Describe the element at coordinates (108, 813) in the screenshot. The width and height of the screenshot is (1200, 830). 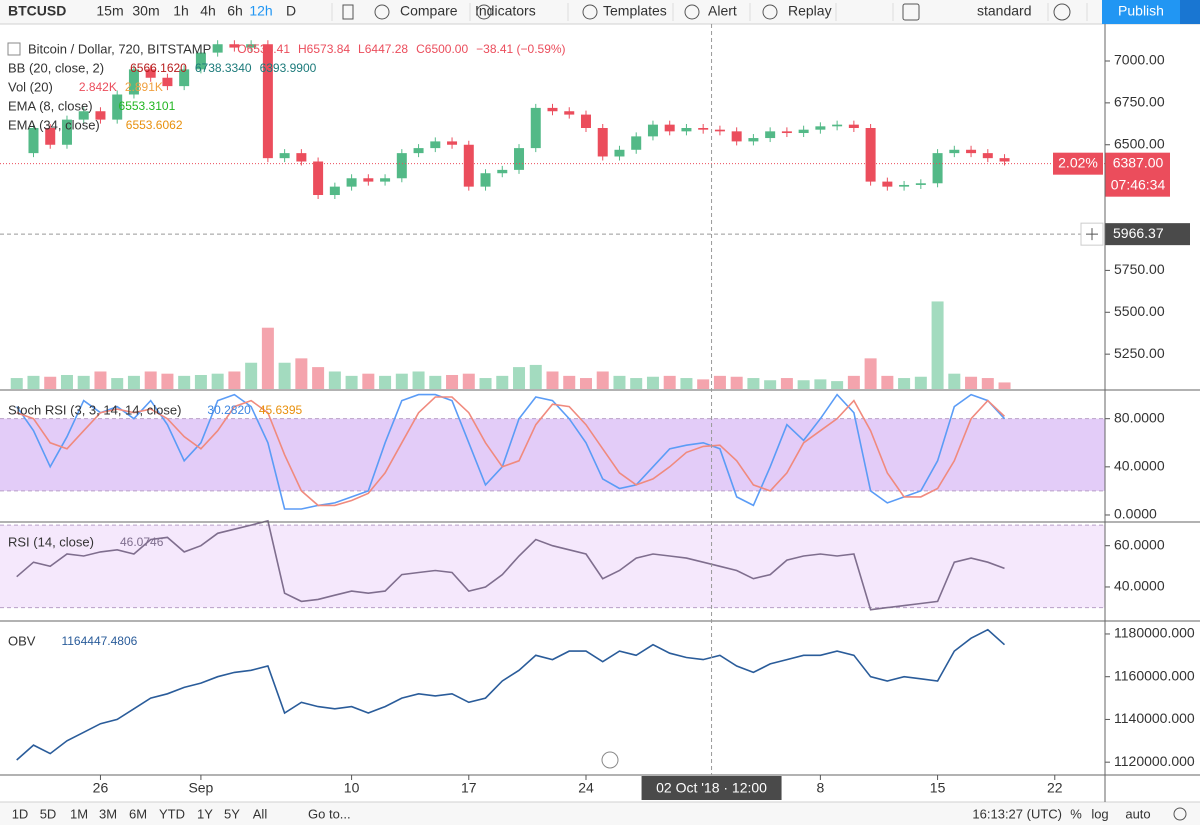
I see `range-button: 3M` at that location.